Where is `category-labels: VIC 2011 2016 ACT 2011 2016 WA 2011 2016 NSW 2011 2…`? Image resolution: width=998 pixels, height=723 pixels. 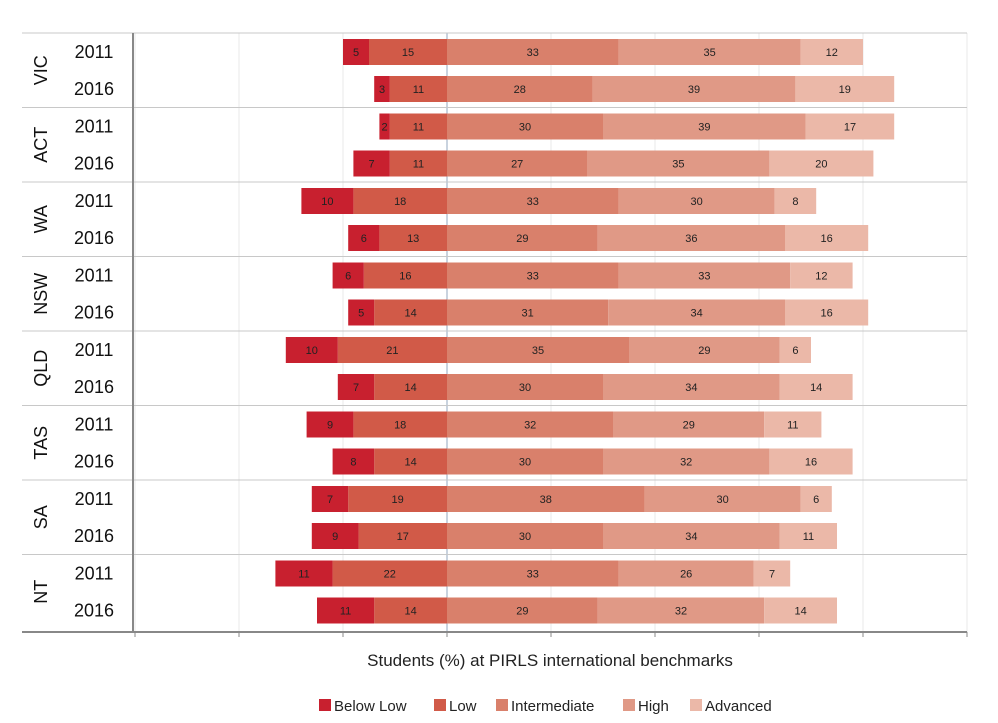
category-labels: VIC 2011 2016 ACT 2011 2016 WA 2011 2016 NSW 2011 2… is located at coordinates (72, 331).